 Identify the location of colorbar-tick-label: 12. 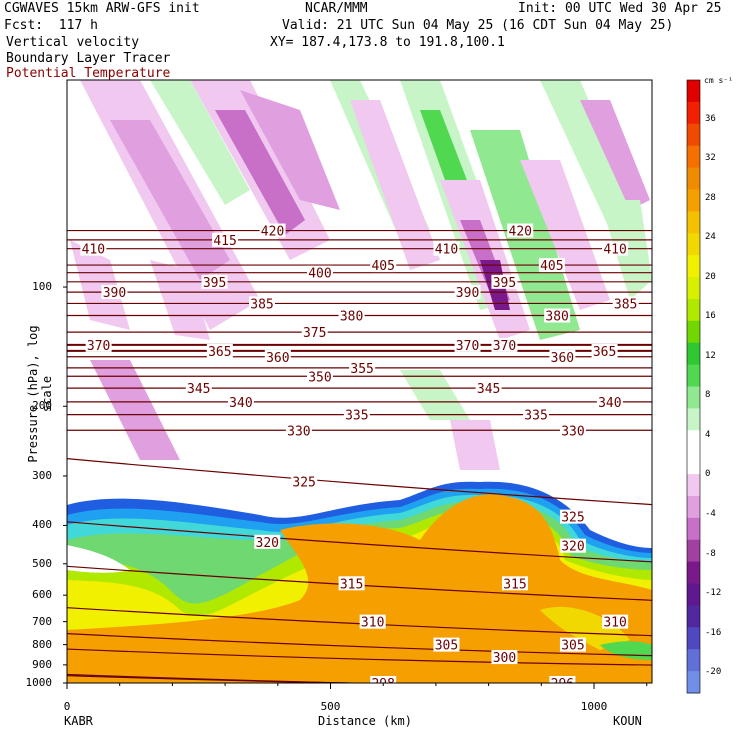
(710, 355).